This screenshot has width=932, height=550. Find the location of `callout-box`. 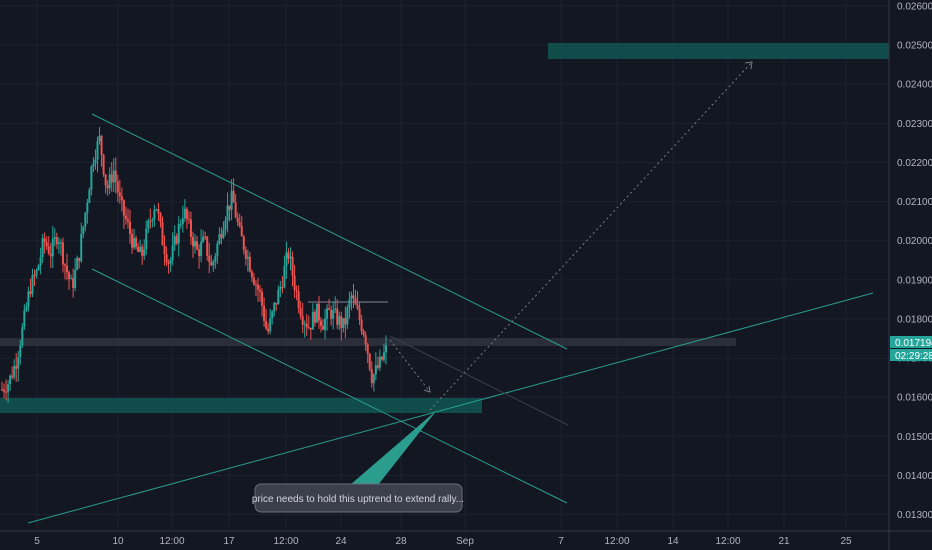

callout-box is located at coordinates (358, 498).